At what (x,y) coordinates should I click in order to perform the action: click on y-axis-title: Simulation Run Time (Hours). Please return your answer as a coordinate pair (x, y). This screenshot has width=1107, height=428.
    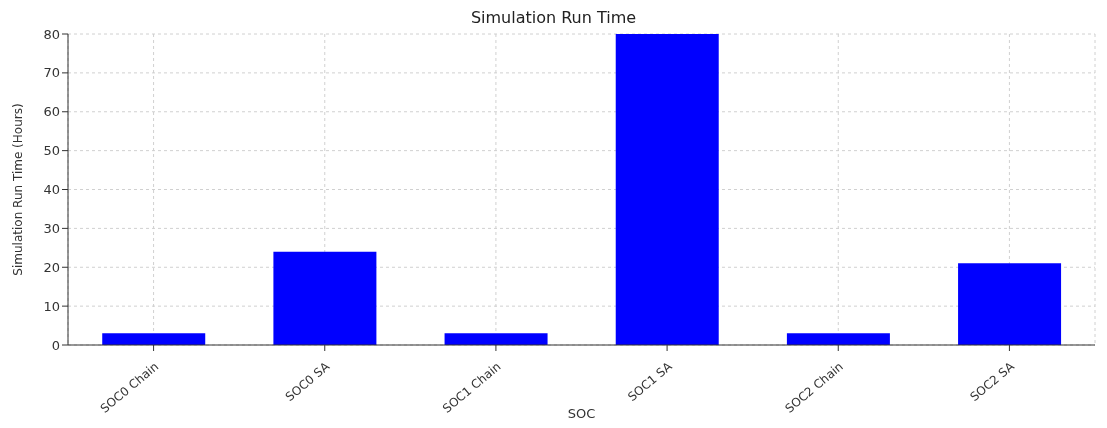
    Looking at the image, I should click on (18, 189).